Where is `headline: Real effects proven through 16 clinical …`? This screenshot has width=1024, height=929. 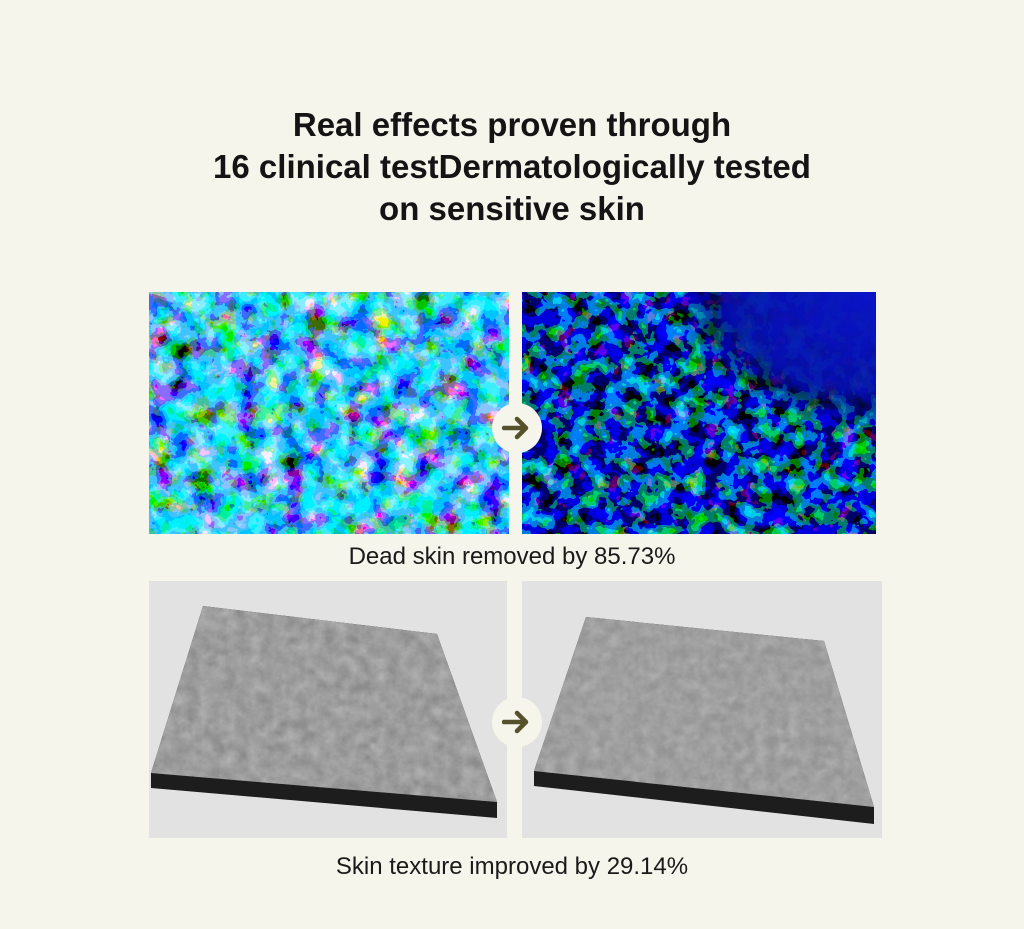
headline: Real effects proven through 16 clinical … is located at coordinates (512, 167).